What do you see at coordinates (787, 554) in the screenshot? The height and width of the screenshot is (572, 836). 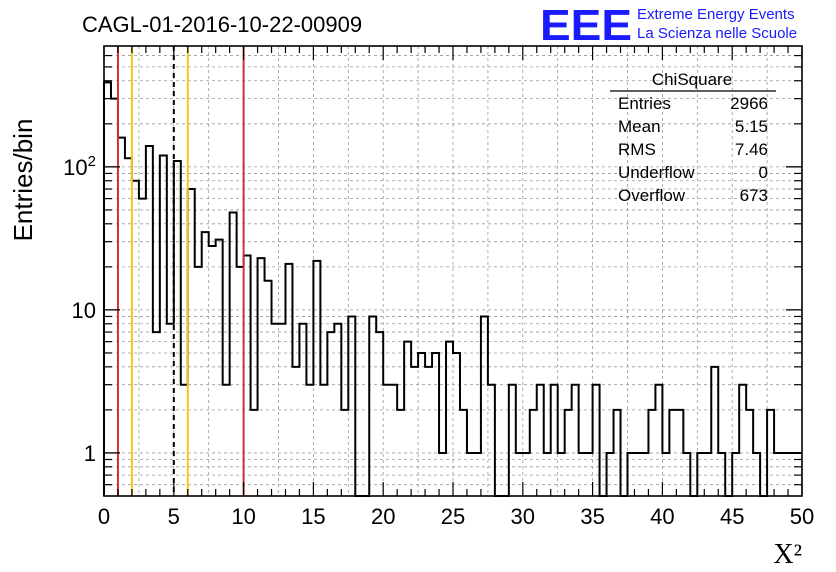 I see `x-axis-title: X²` at bounding box center [787, 554].